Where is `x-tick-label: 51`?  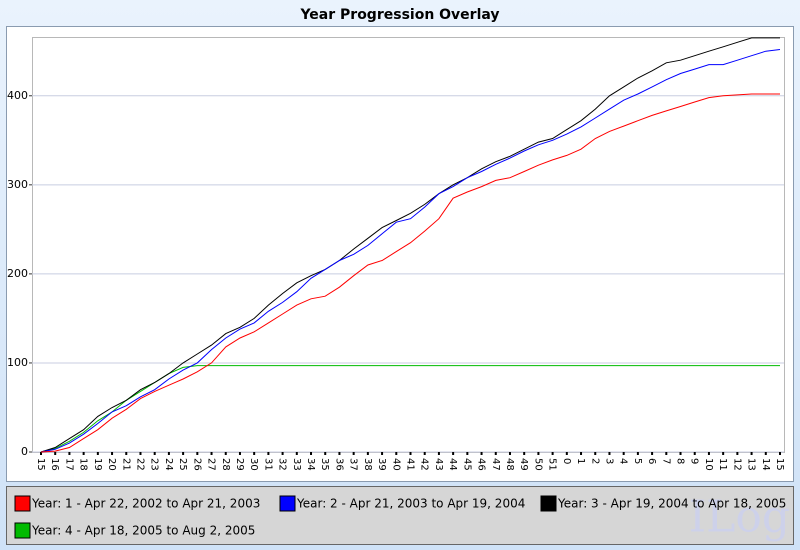 x-tick-label: 51 is located at coordinates (552, 464).